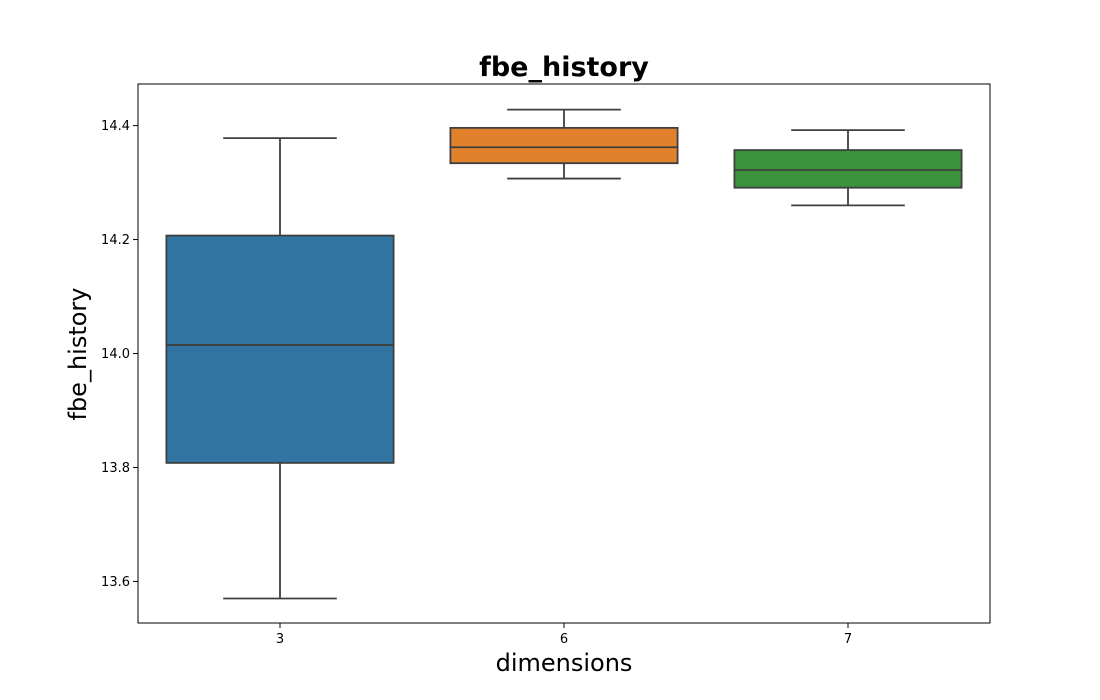 Image resolution: width=1100 pixels, height=700 pixels. Describe the element at coordinates (564, 639) in the screenshot. I see `x-tick-label: 6` at that location.